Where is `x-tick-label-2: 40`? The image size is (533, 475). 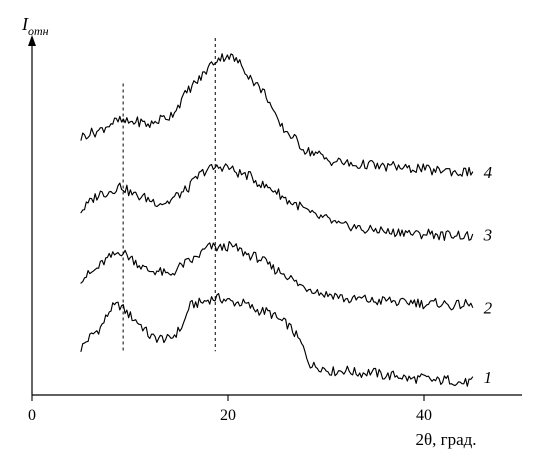
x-tick-label-2: 40 is located at coordinates (424, 415).